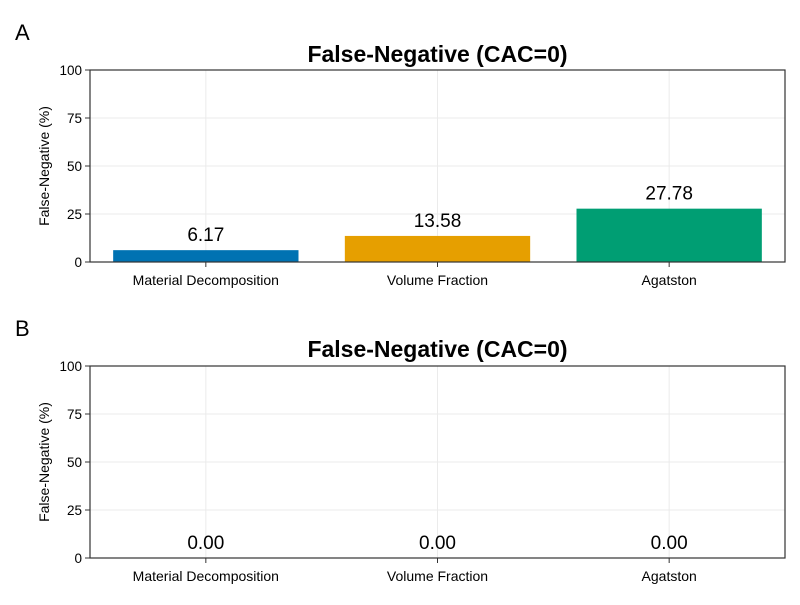 This screenshot has height=605, width=800. Describe the element at coordinates (22, 328) in the screenshot. I see `panel-letter: B` at that location.